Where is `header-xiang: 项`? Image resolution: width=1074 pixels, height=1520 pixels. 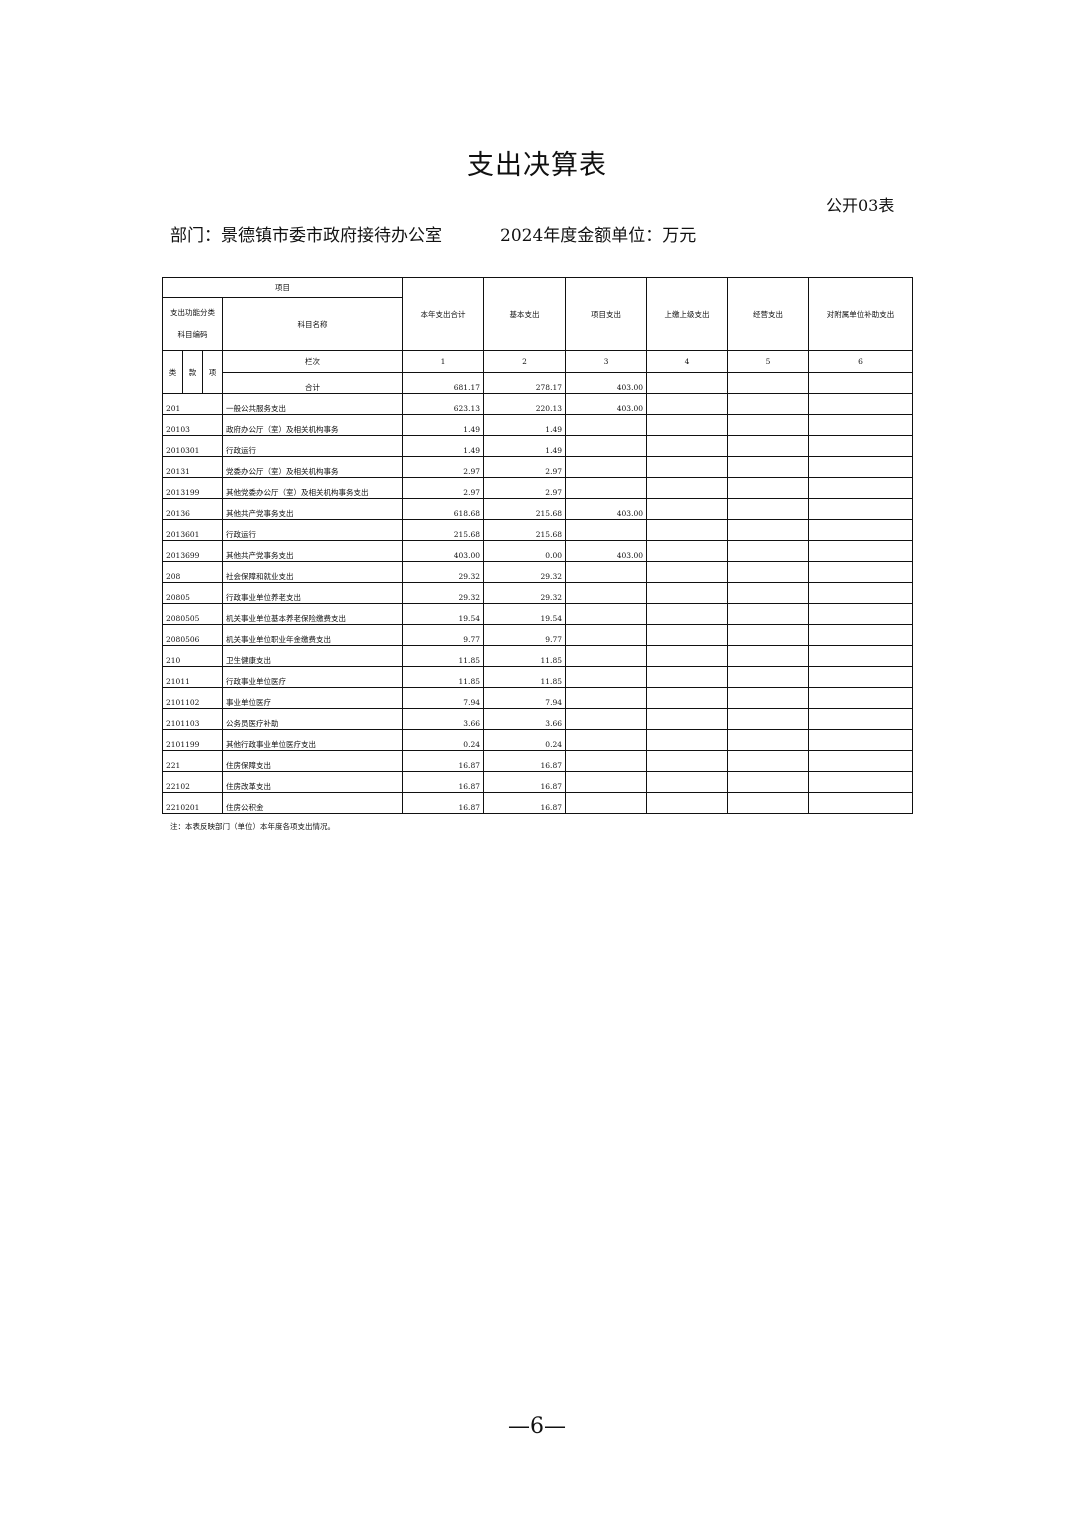 header-xiang: 项 is located at coordinates (212, 372).